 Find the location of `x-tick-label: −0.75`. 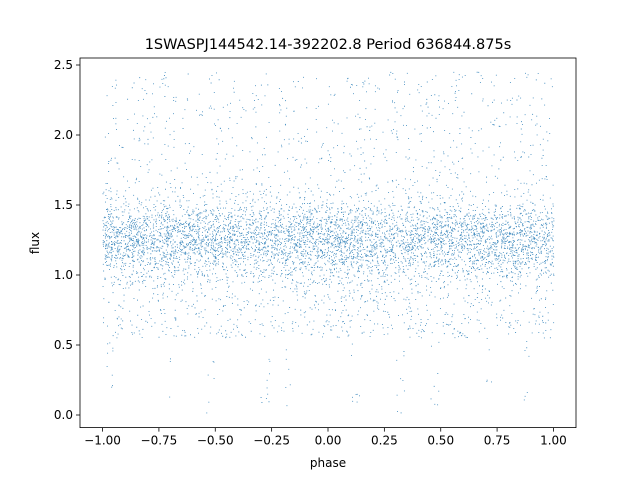

x-tick-label: −0.75 is located at coordinates (159, 441).